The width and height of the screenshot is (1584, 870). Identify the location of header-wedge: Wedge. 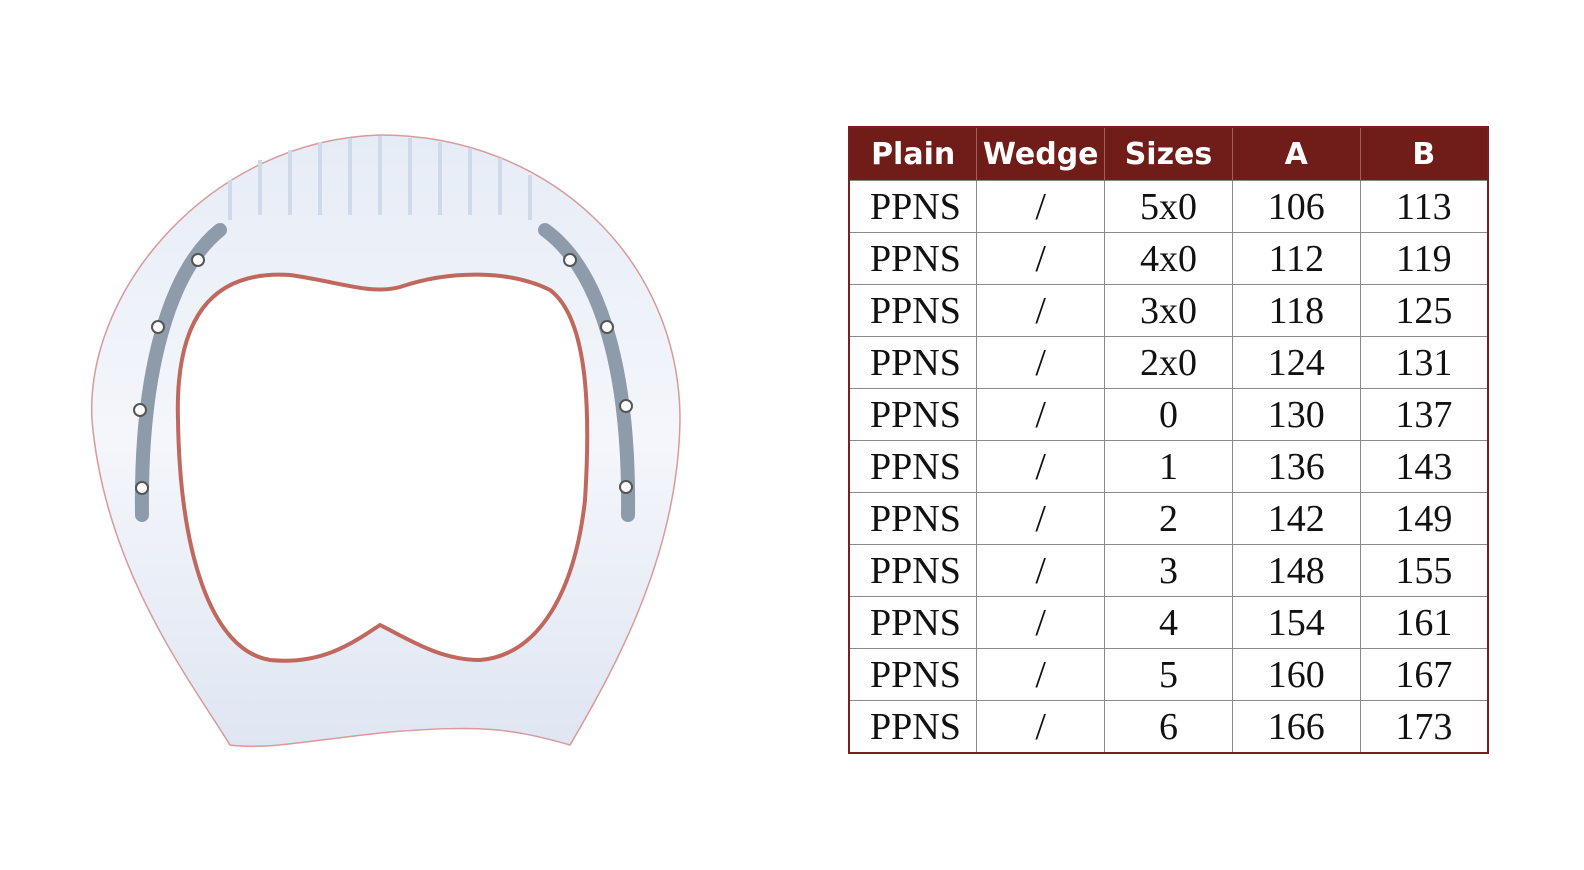
(1040, 154).